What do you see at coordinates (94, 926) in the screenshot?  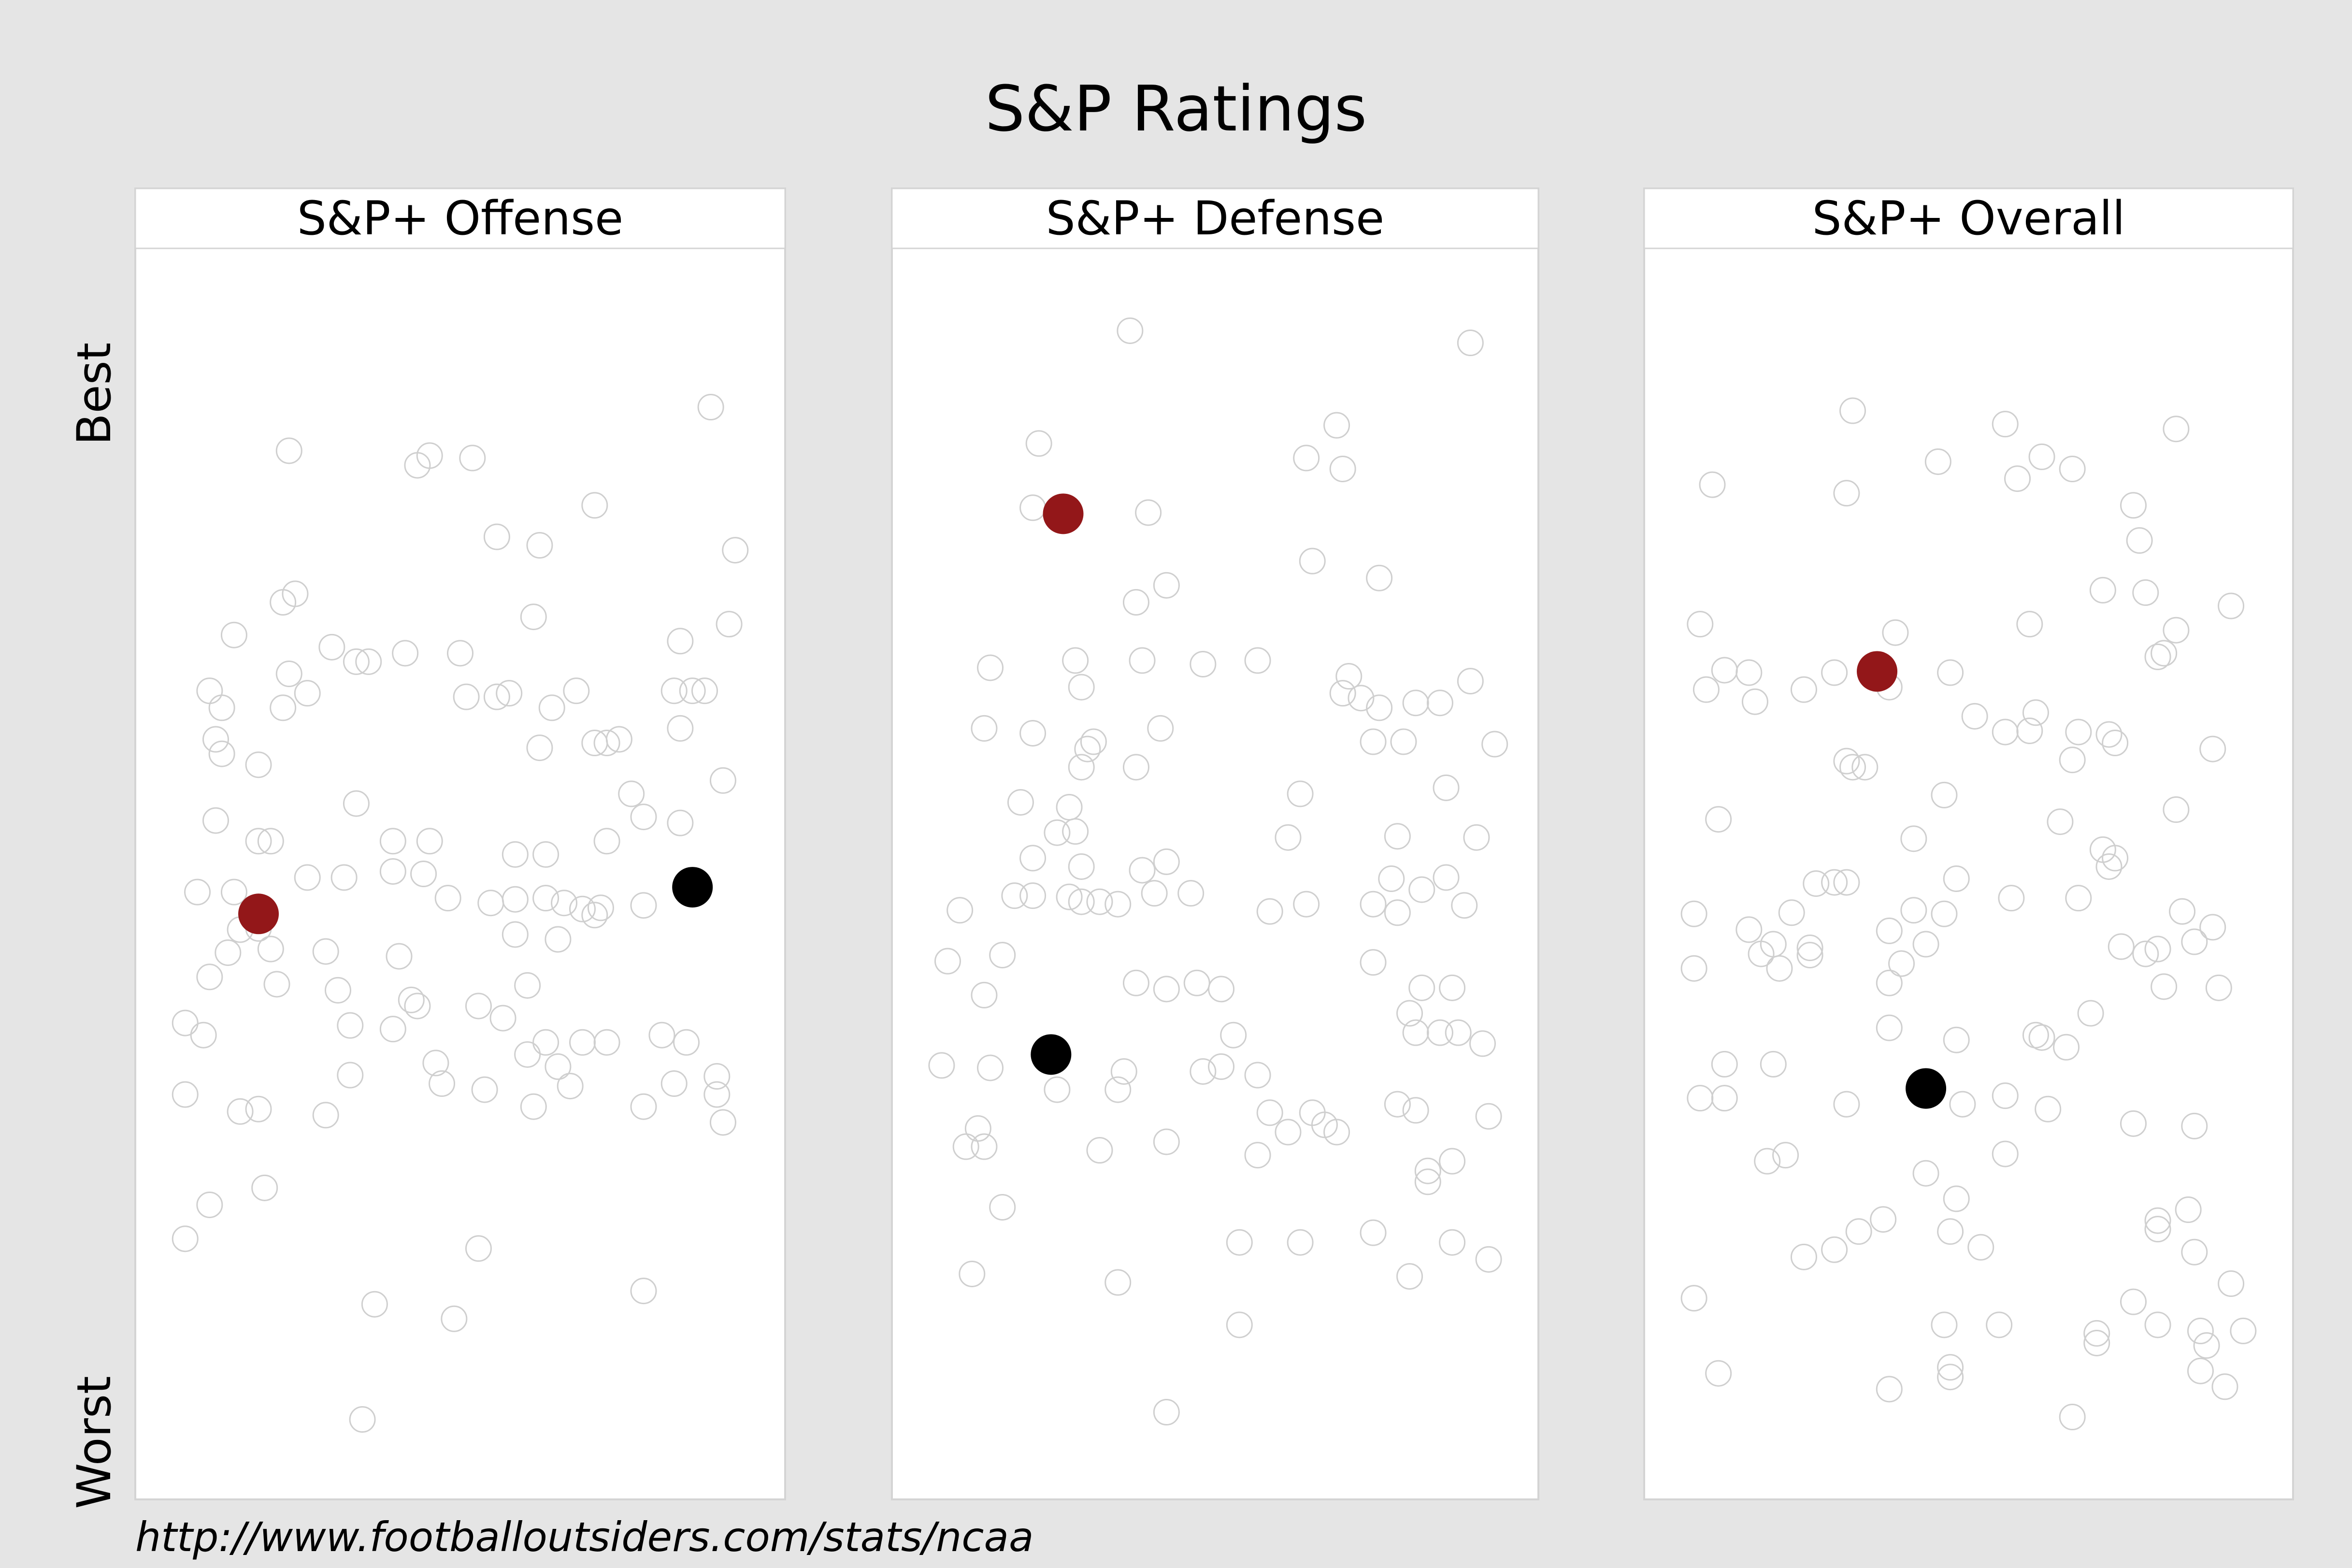 I see `y-axis-labels: Best Worst` at bounding box center [94, 926].